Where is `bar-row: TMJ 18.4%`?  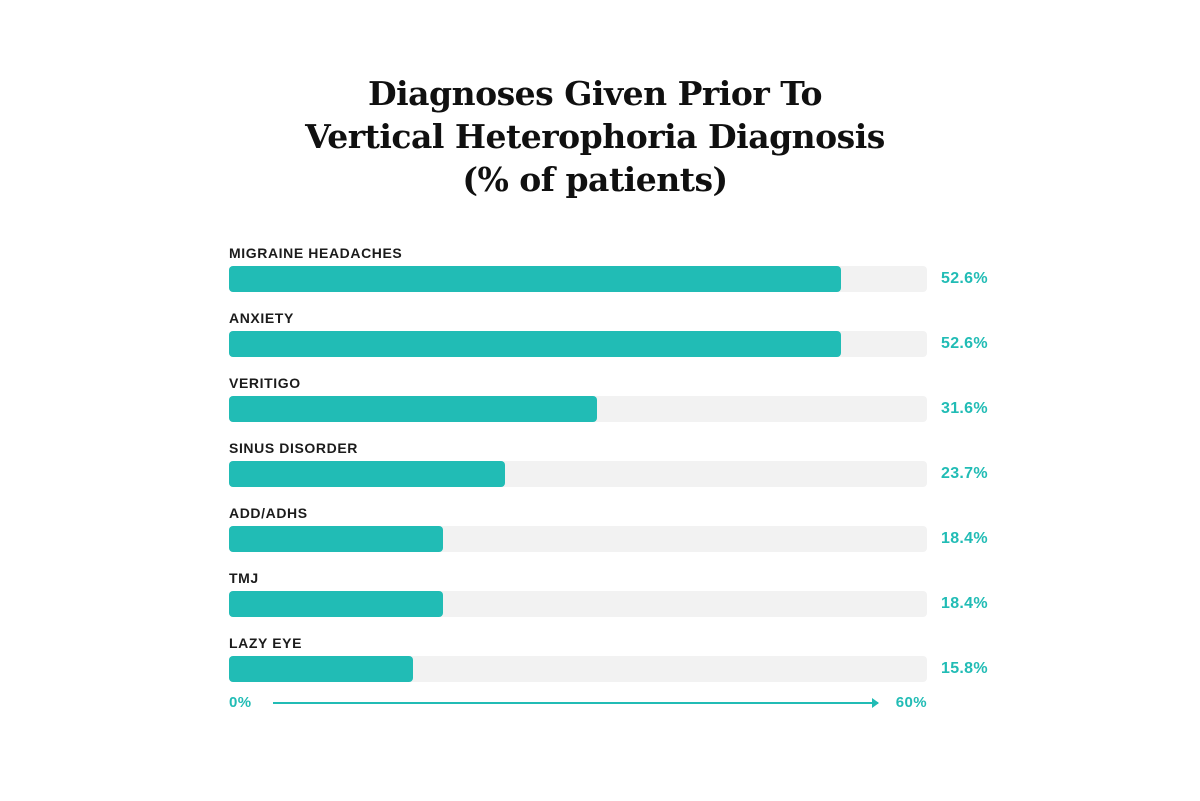 bar-row: TMJ 18.4% is located at coordinates (619, 593).